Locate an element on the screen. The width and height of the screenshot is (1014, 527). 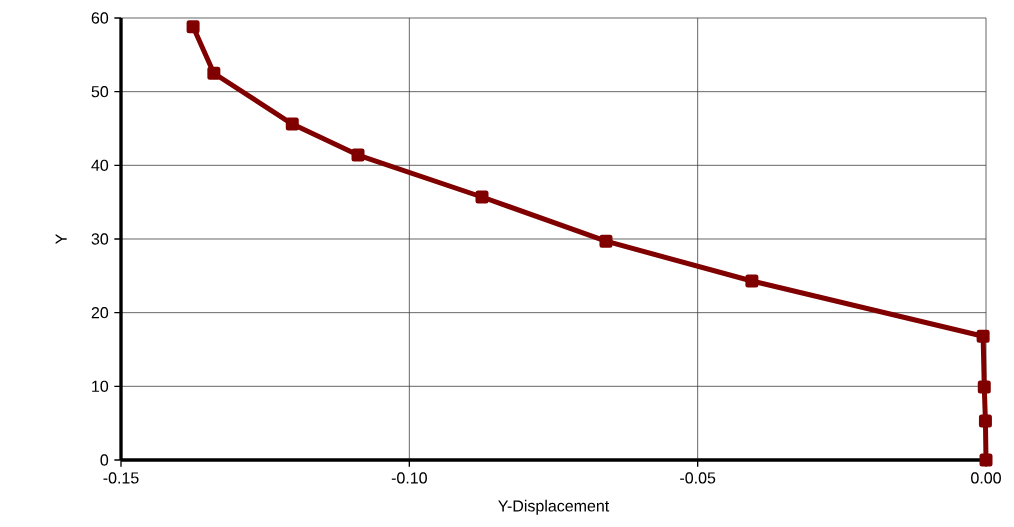
y-tick-label: 20 is located at coordinates (100, 313).